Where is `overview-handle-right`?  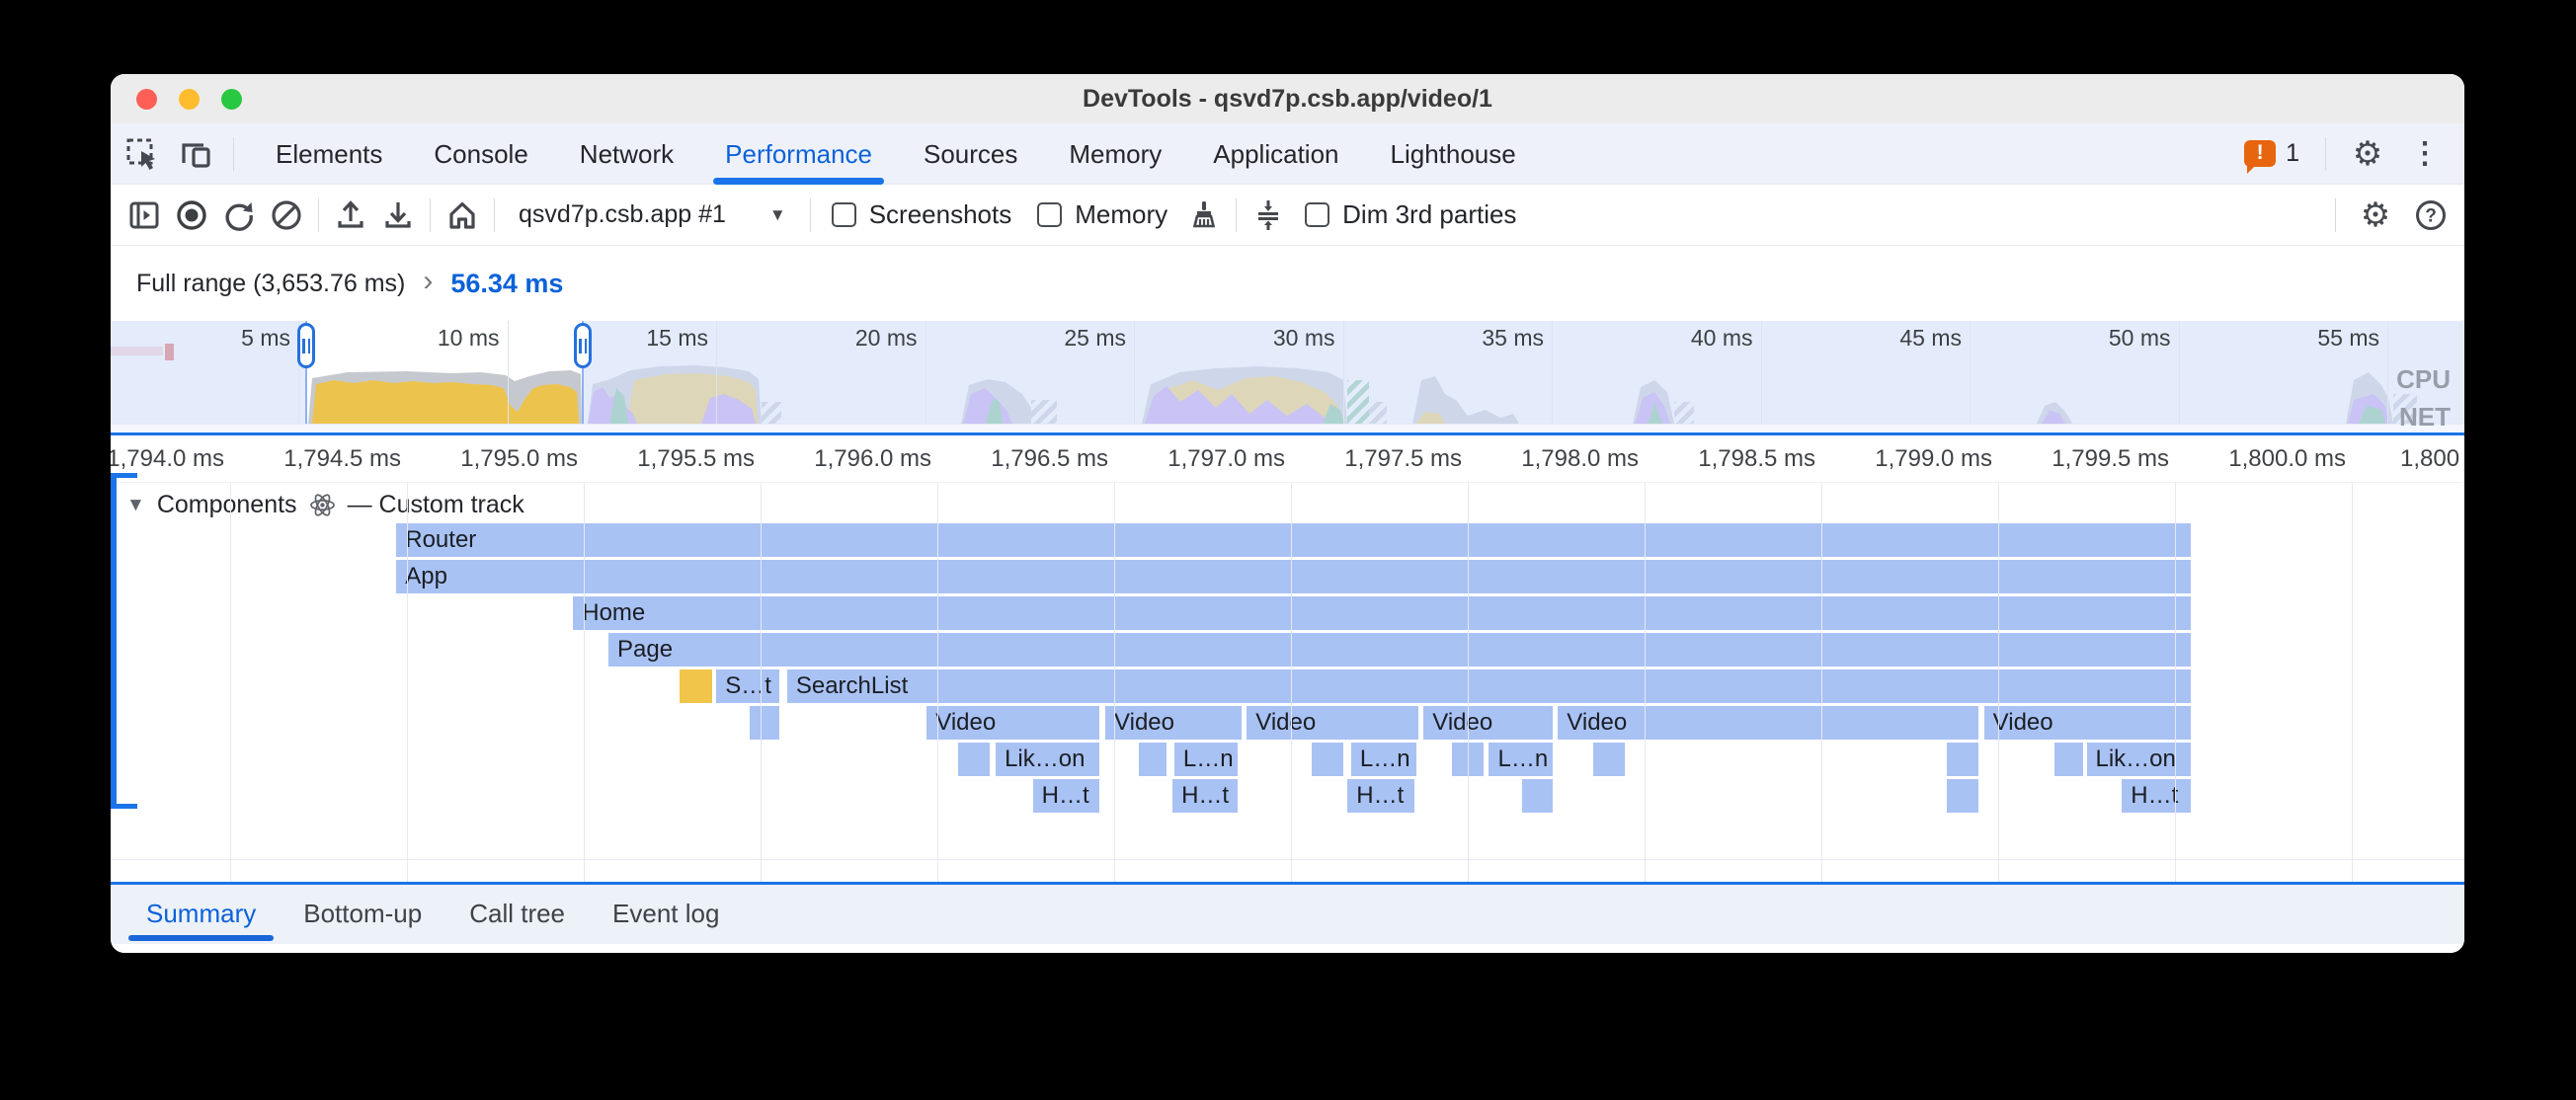
overview-handle-right is located at coordinates (583, 345).